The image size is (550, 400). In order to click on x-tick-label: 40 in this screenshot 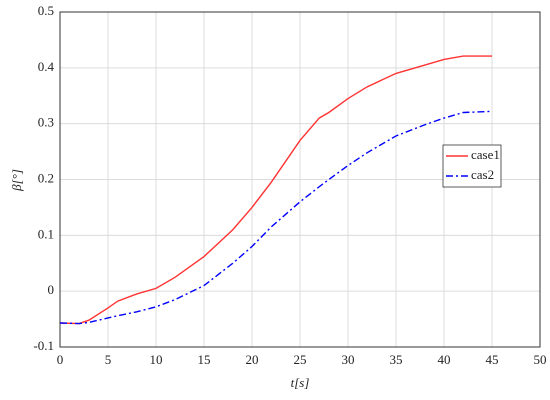, I will do `click(444, 359)`.